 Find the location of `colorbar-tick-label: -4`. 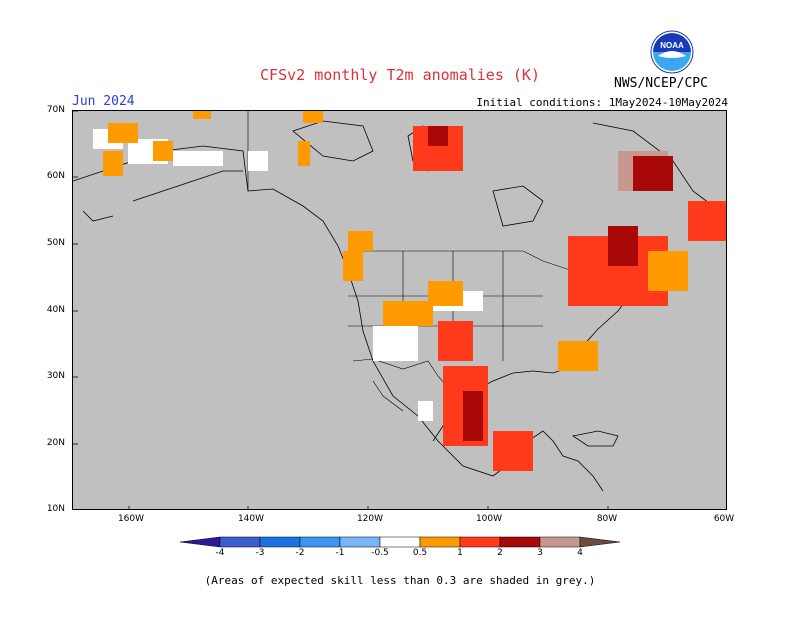

colorbar-tick-label: -4 is located at coordinates (220, 553).